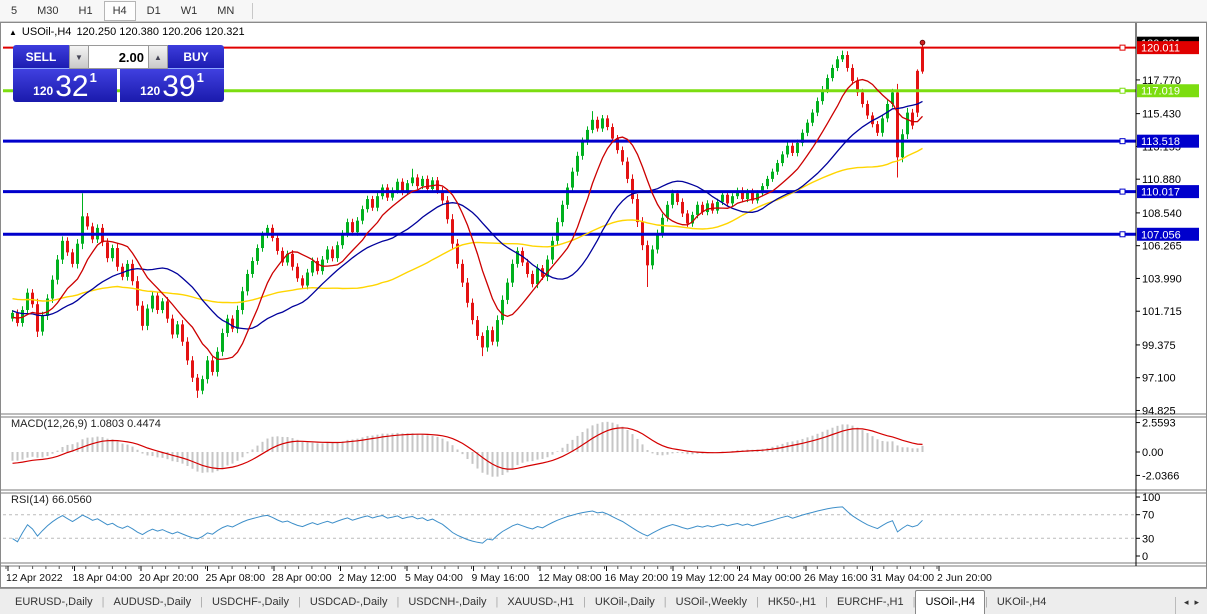 The image size is (1207, 614). Describe the element at coordinates (119, 10) in the screenshot. I see `timeframe-h4: H4` at that location.